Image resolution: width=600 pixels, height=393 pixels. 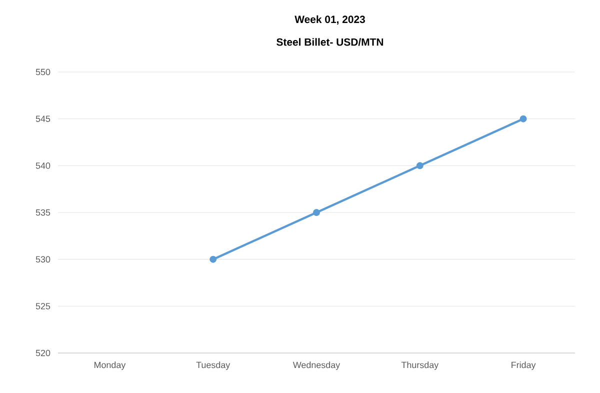 What do you see at coordinates (110, 366) in the screenshot?
I see `x-tick-label: Monday` at bounding box center [110, 366].